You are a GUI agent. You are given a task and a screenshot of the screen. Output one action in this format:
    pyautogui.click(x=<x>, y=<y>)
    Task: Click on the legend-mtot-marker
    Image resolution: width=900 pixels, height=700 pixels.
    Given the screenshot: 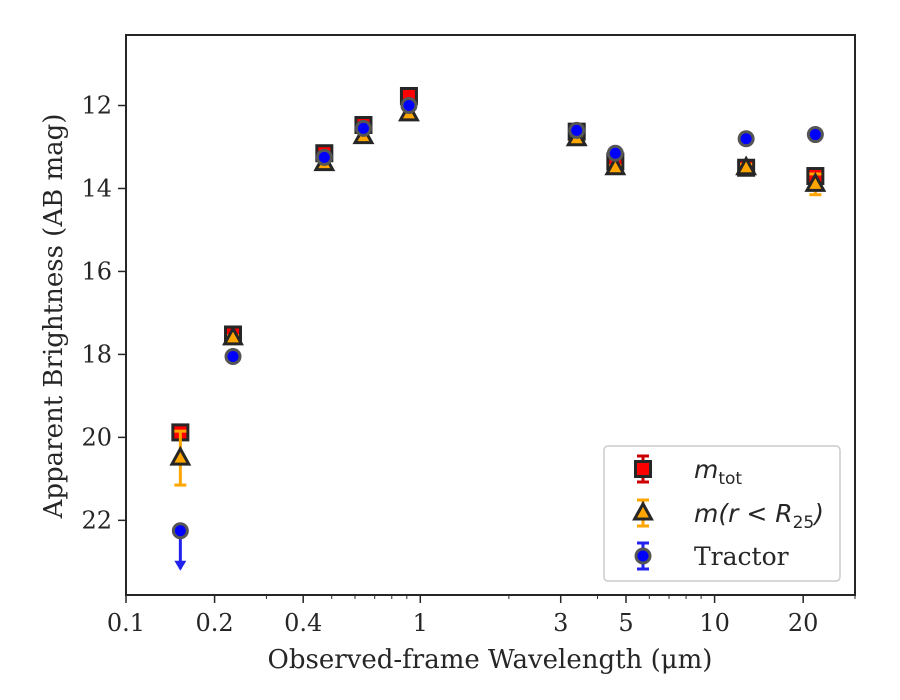 What is the action you would take?
    pyautogui.click(x=643, y=469)
    